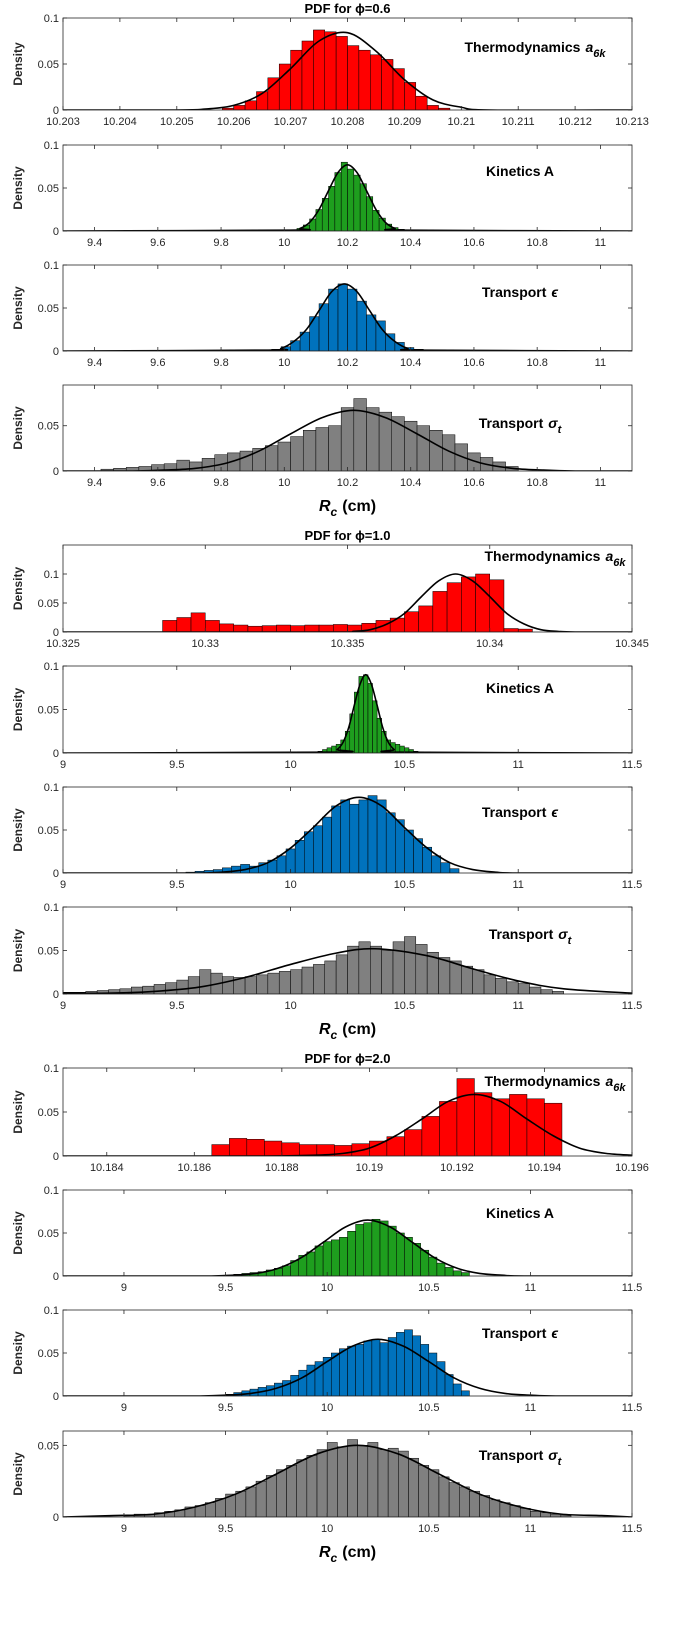 The height and width of the screenshot is (1631, 683). Describe the element at coordinates (521, 425) in the screenshot. I see `annotation: Transport σt` at that location.